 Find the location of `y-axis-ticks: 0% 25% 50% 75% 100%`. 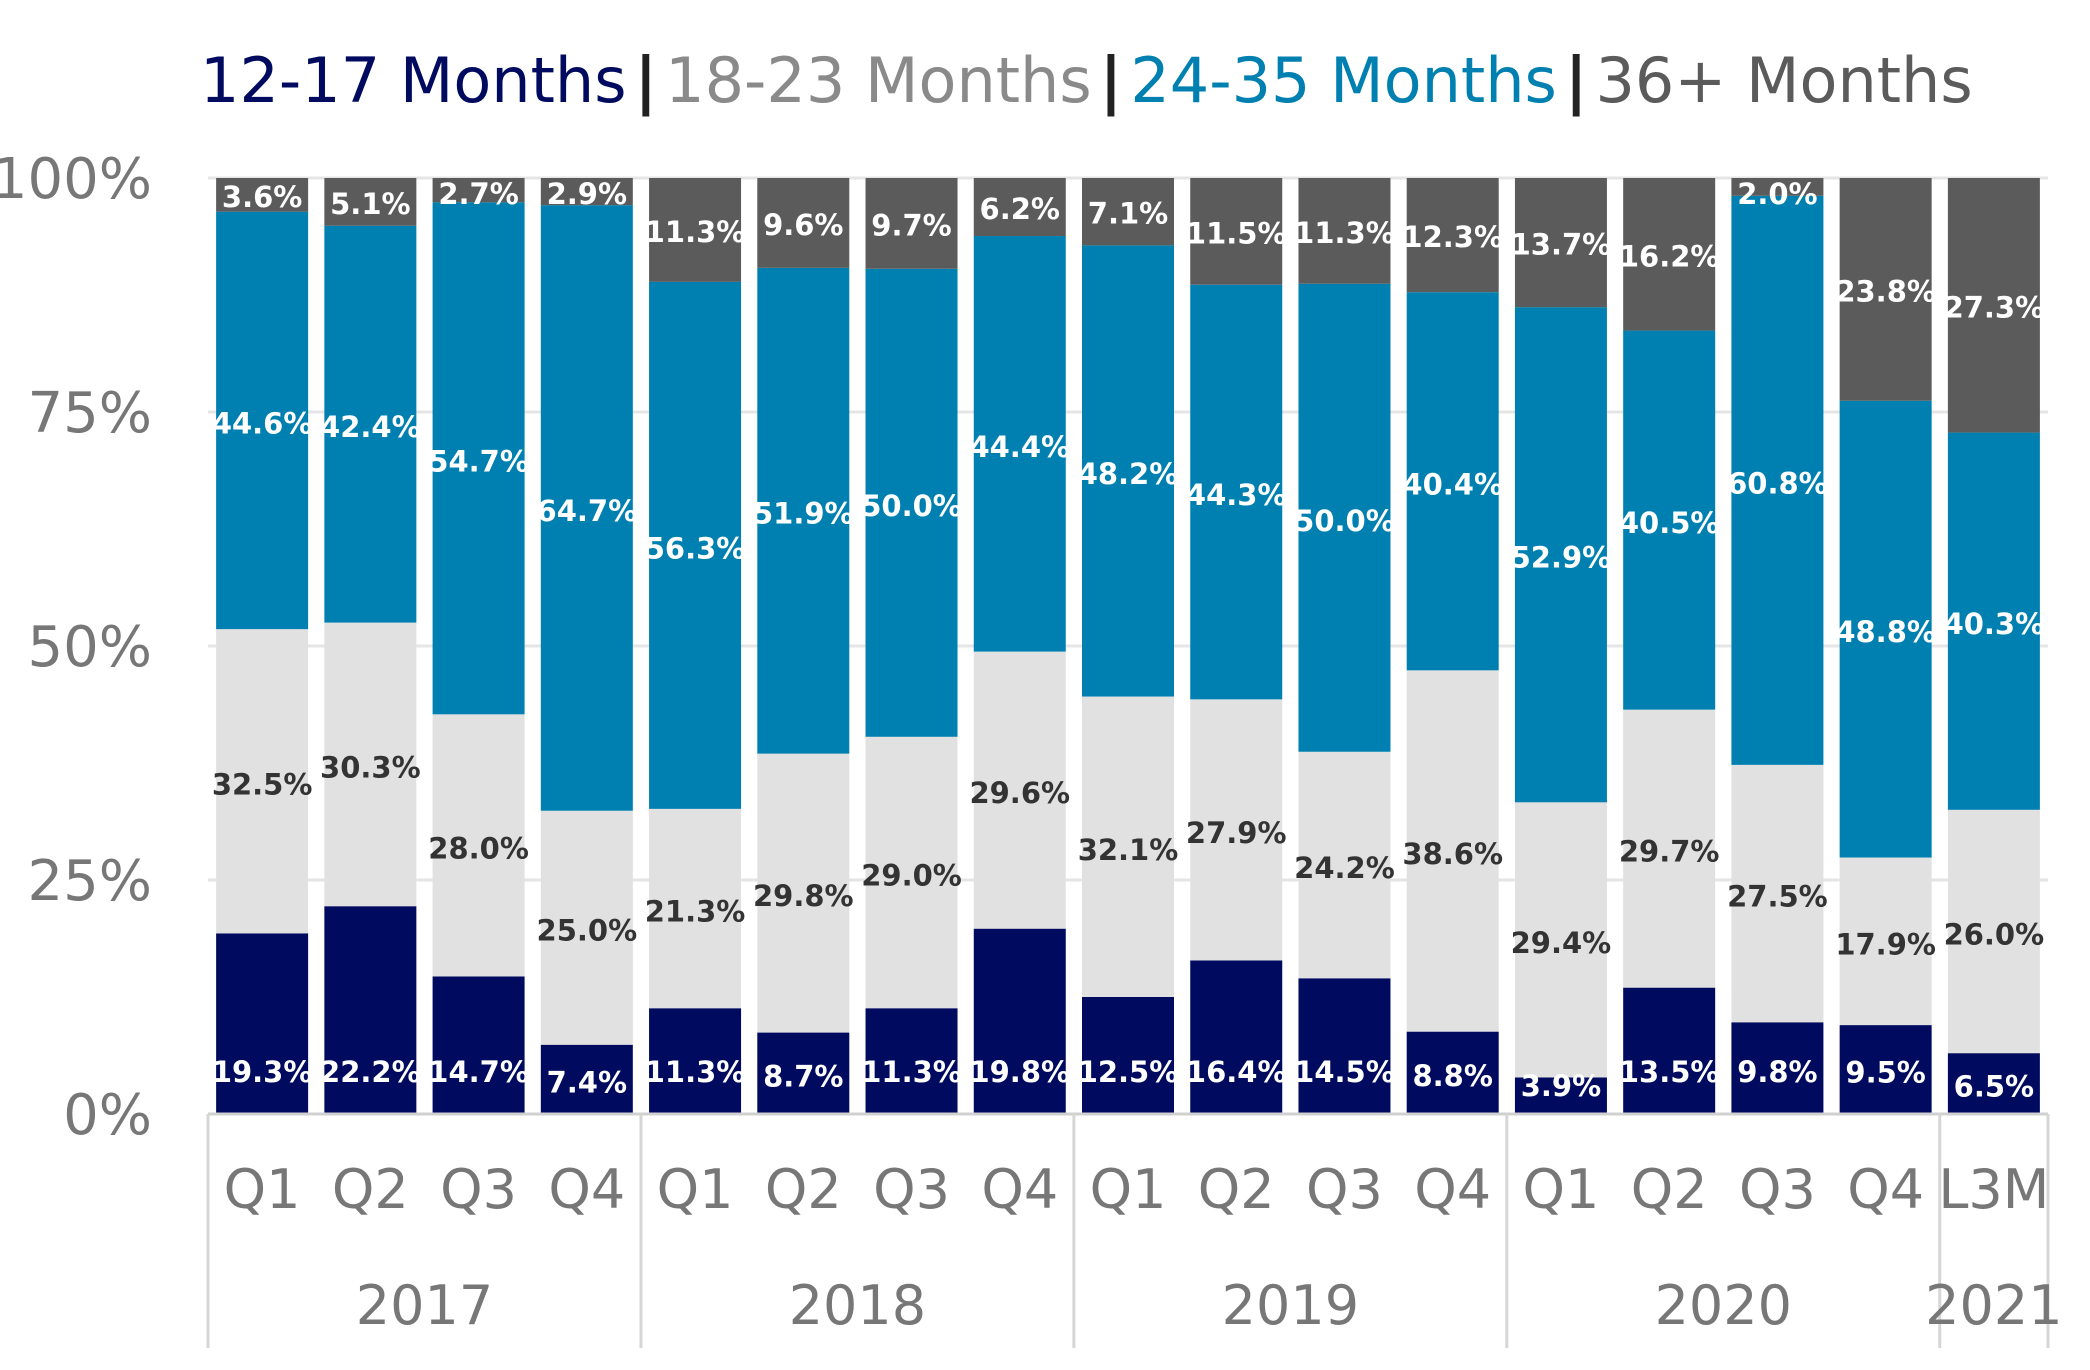

y-axis-ticks: 0% 25% 50% 75% 100% is located at coordinates (76, 647).